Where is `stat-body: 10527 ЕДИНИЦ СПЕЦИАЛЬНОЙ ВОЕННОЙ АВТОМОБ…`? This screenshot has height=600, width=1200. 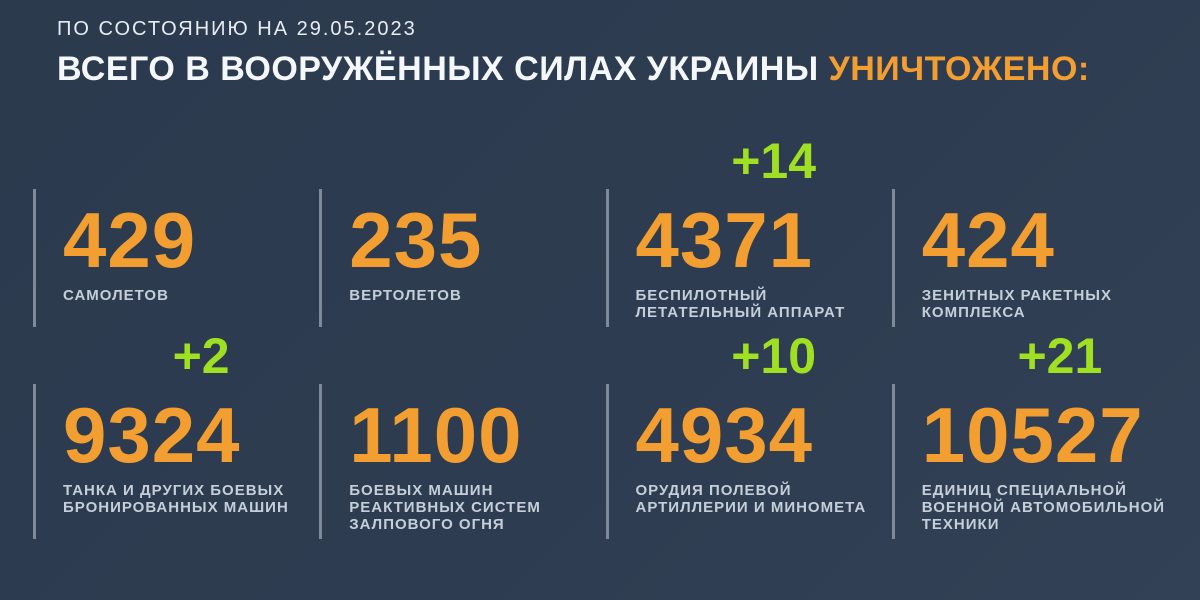
stat-body: 10527 ЕДИНИЦ СПЕЦИАЛЬНОЙ ВОЕННОЙ АВТОМОБ… is located at coordinates (1034, 461).